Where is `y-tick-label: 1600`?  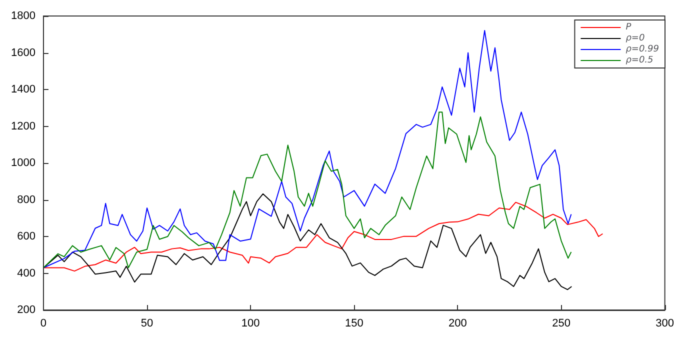
y-tick-label: 1600 is located at coordinates (23, 52).